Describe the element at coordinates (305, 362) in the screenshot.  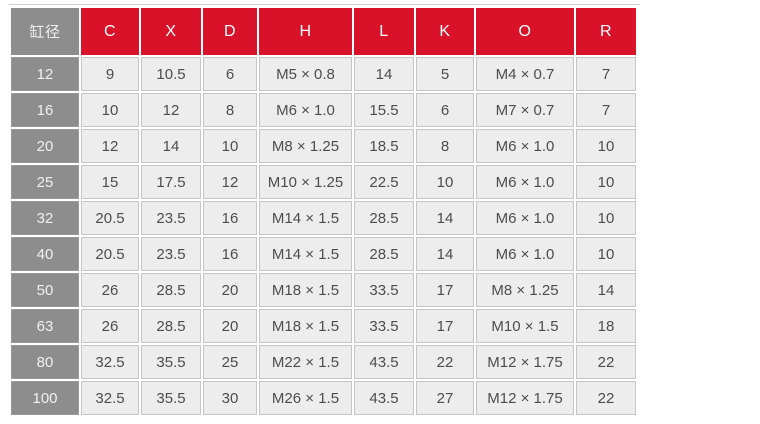
I see `table-cell: M22 × 1.5` at that location.